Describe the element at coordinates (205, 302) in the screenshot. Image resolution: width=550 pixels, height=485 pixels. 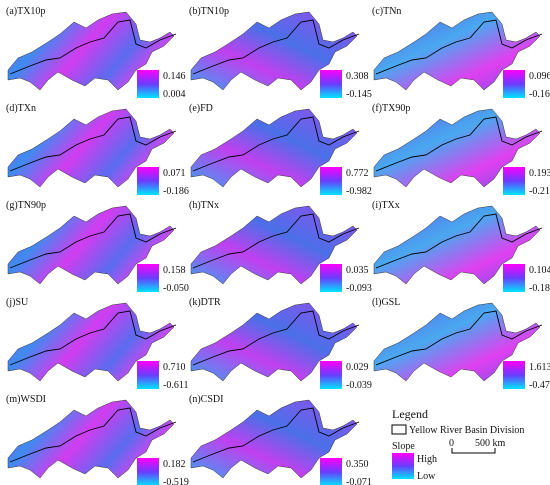
I see `panel-label: (k)DTR` at that location.